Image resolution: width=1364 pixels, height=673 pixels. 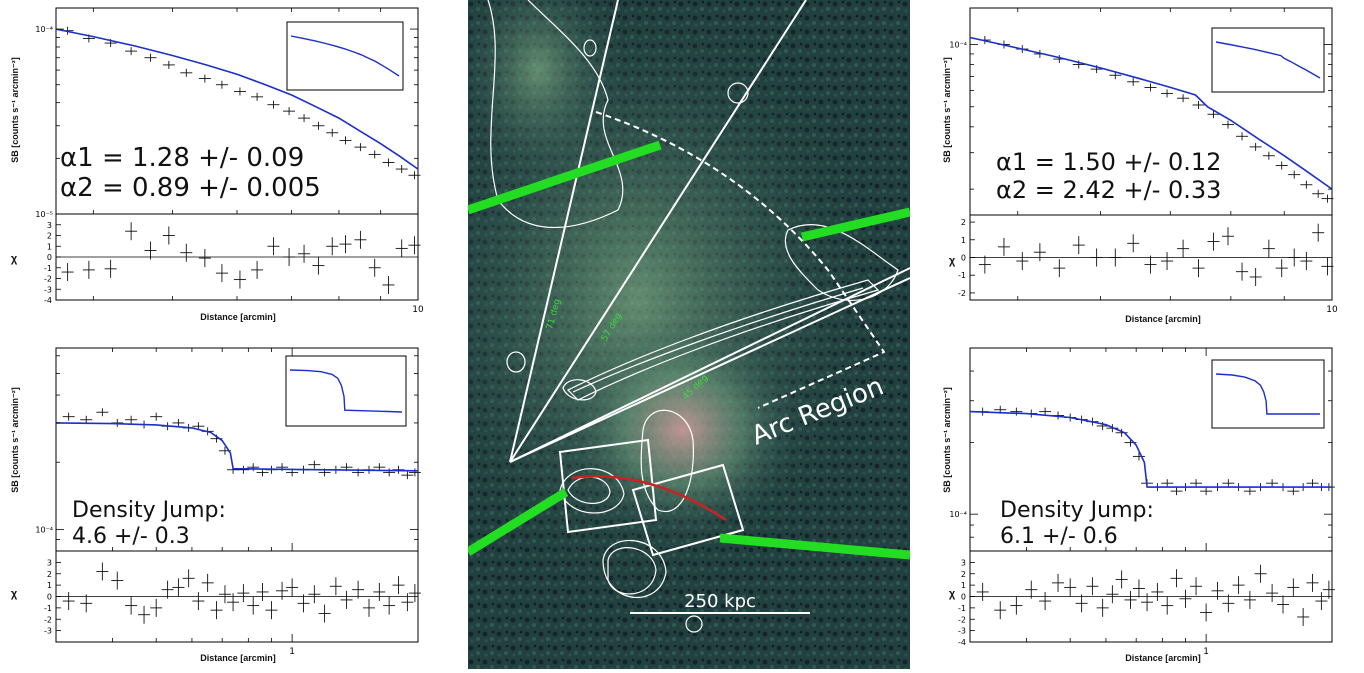 I want to click on emission-glow-north, so click(x=538, y=95).